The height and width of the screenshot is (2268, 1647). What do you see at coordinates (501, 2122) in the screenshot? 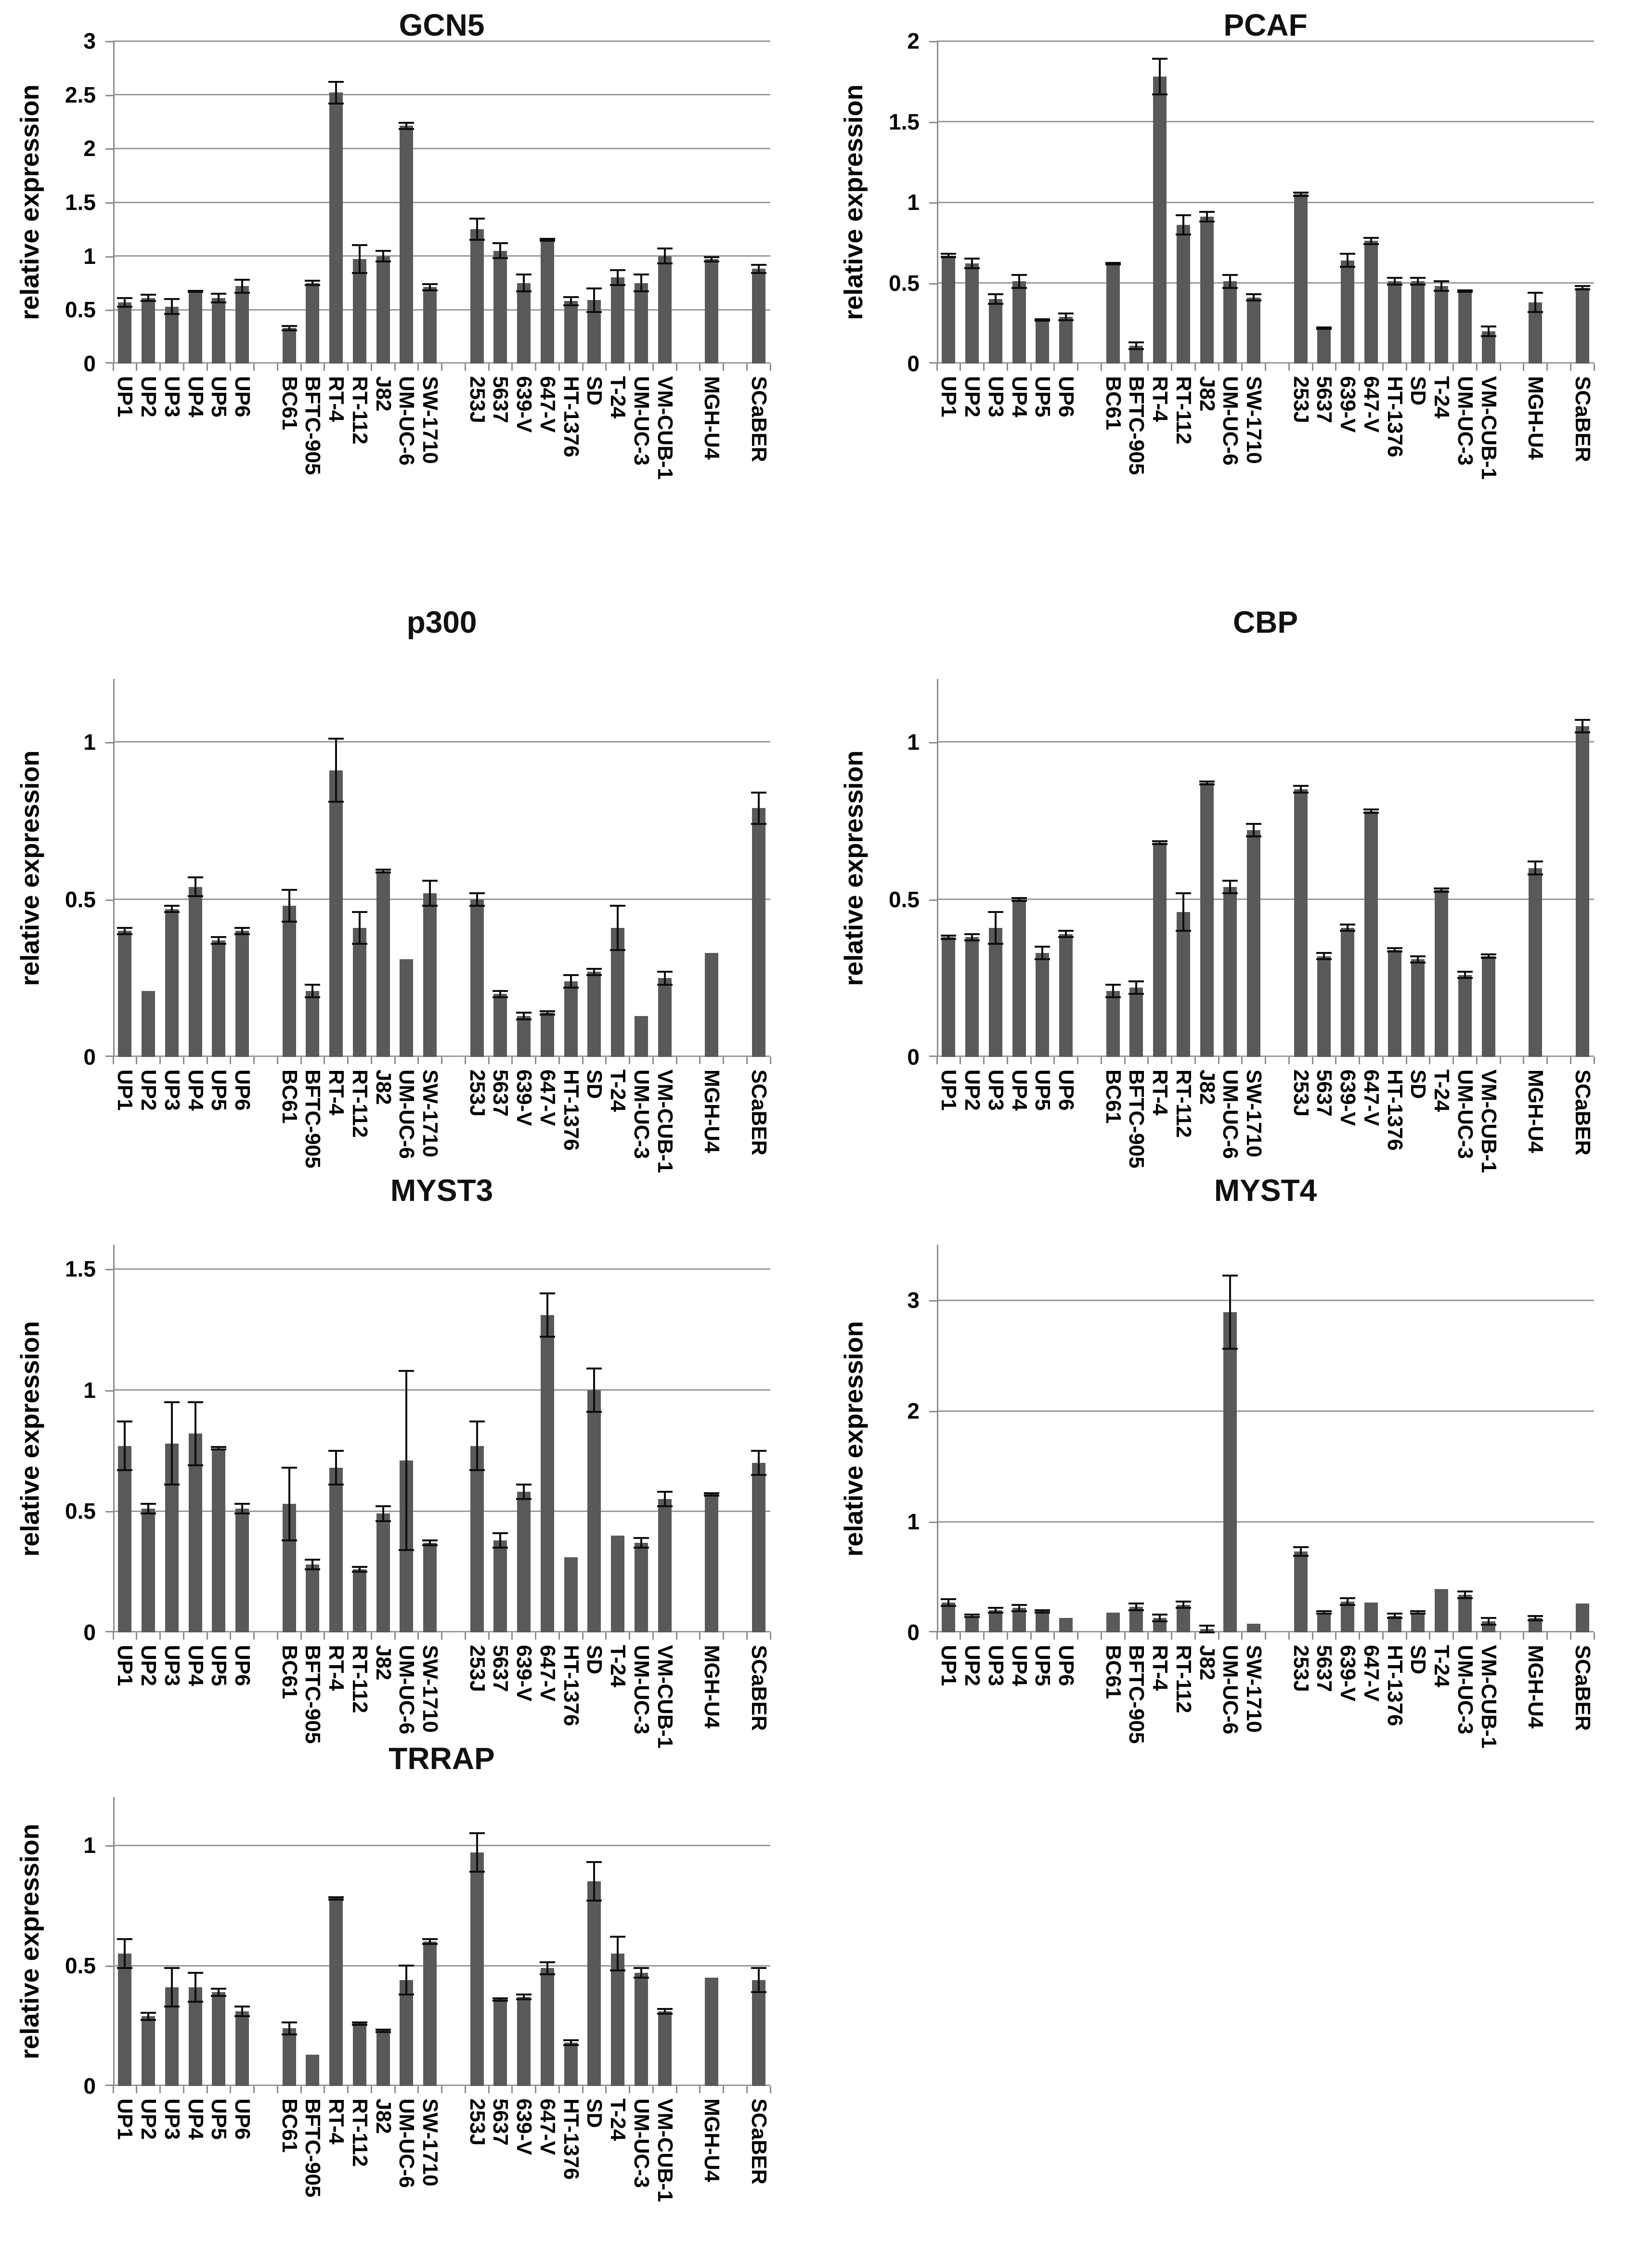
I see `x-tick-label: 5637` at bounding box center [501, 2122].